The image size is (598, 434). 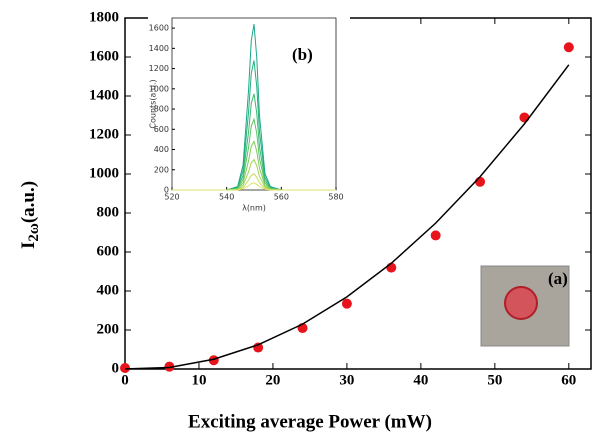 What do you see at coordinates (494, 380) in the screenshot?
I see `x-tick-label: 50` at bounding box center [494, 380].